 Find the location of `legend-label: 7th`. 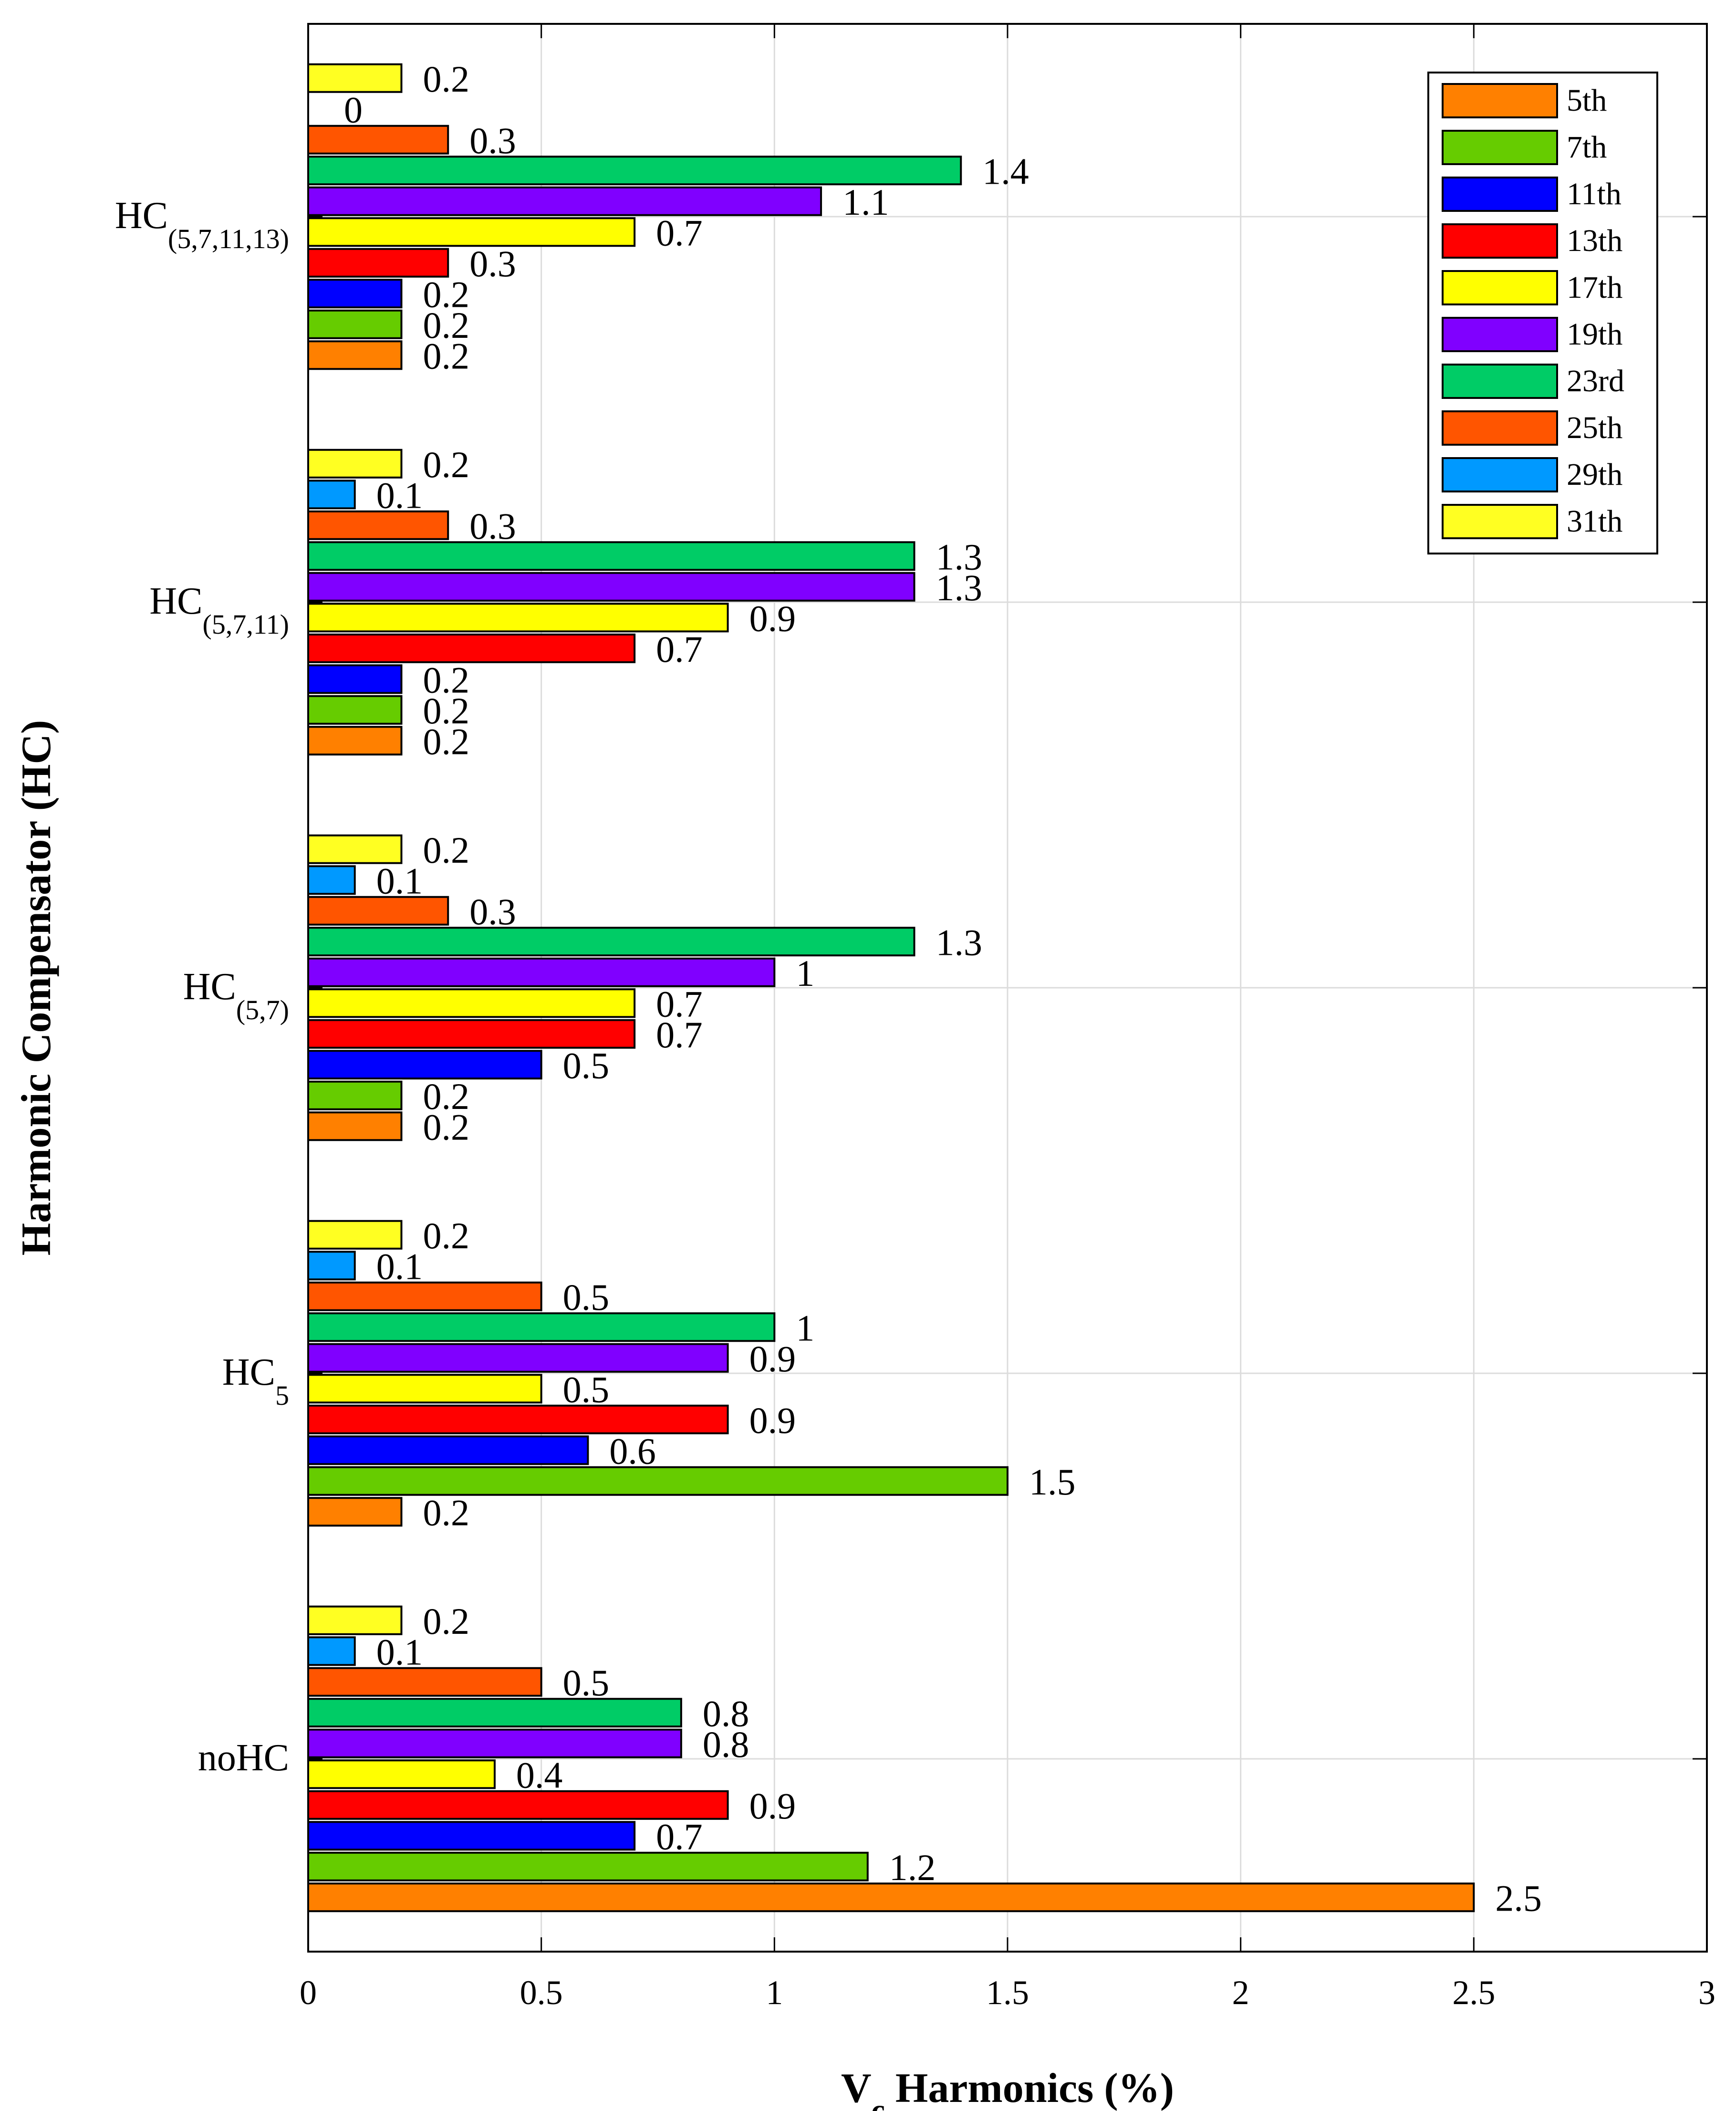

legend-label: 7th is located at coordinates (1587, 148).